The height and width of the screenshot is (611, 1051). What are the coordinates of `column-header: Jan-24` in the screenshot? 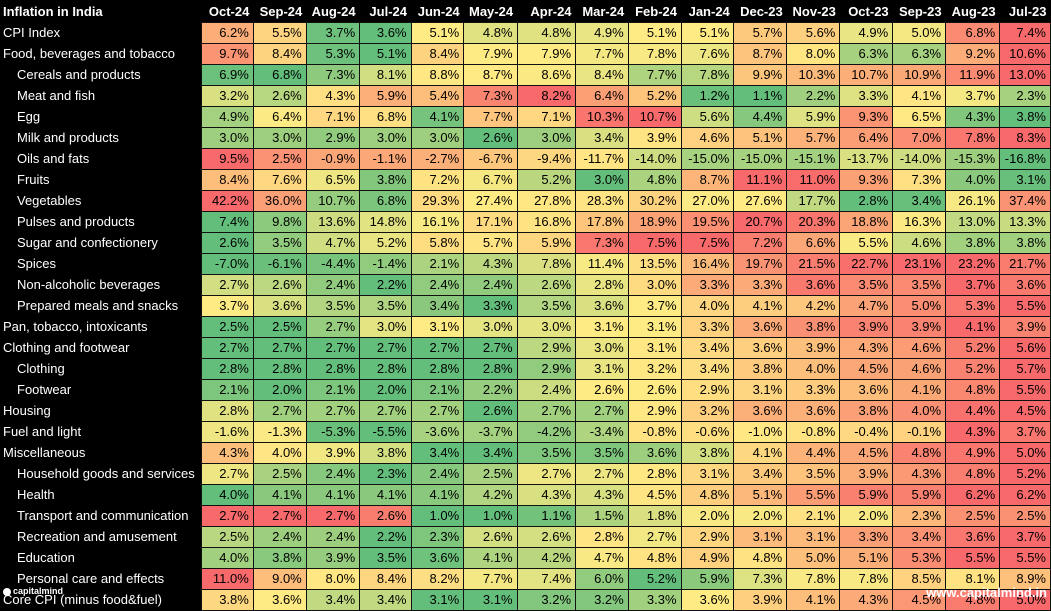 It's located at (709, 11).